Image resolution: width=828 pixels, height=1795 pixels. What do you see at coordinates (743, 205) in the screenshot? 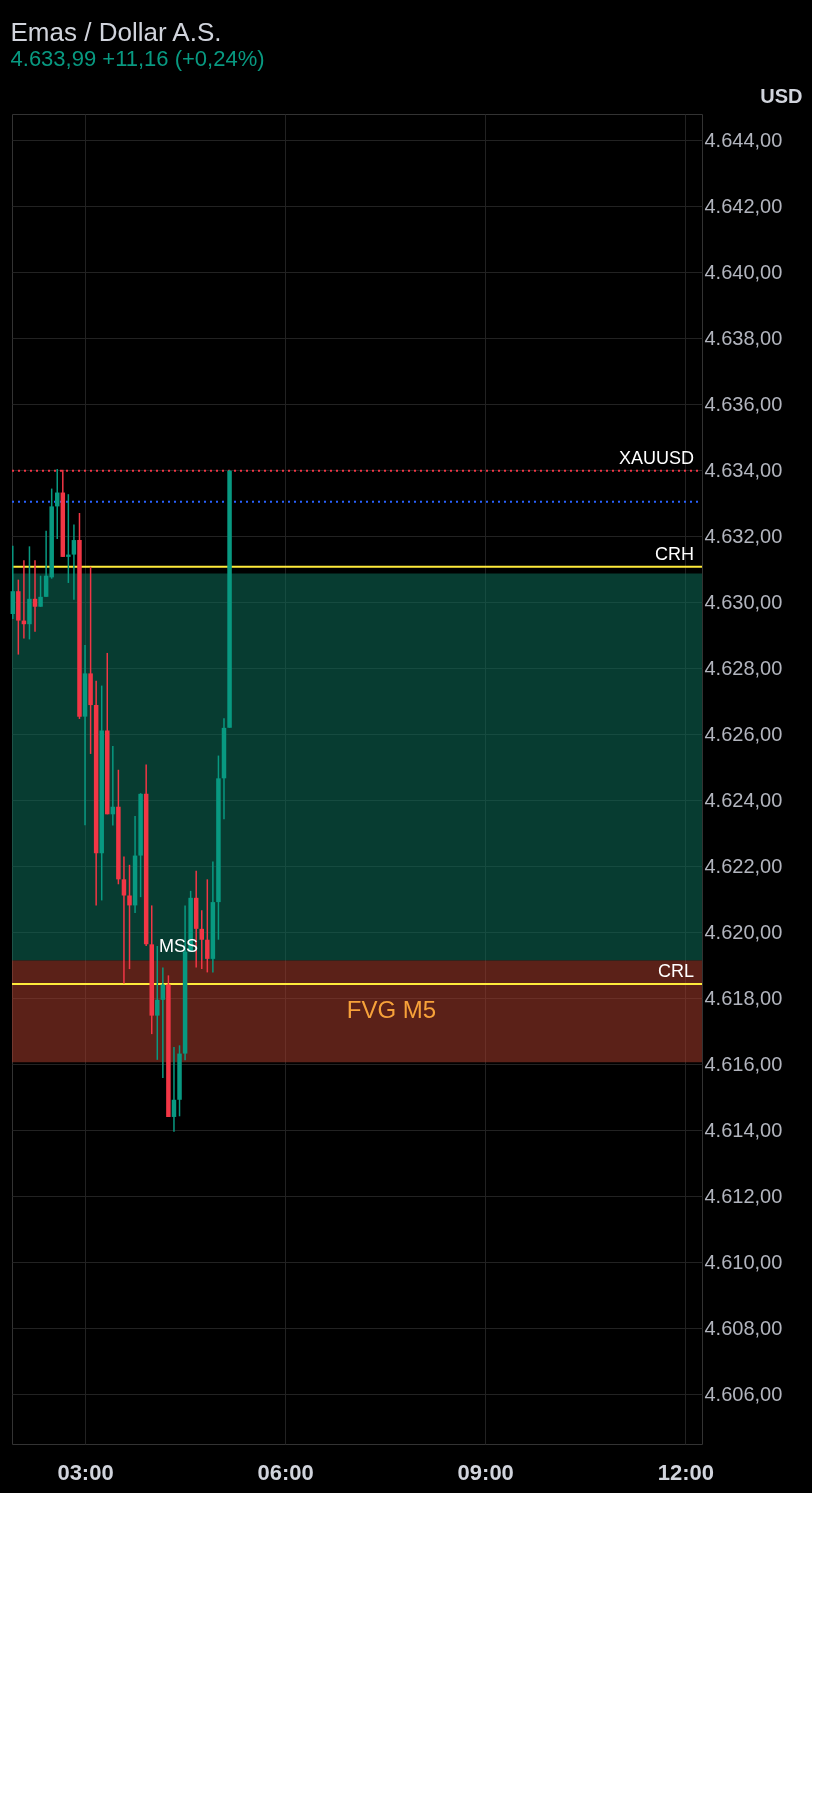
I see `y-tick-label: 4.642,00` at bounding box center [743, 205].